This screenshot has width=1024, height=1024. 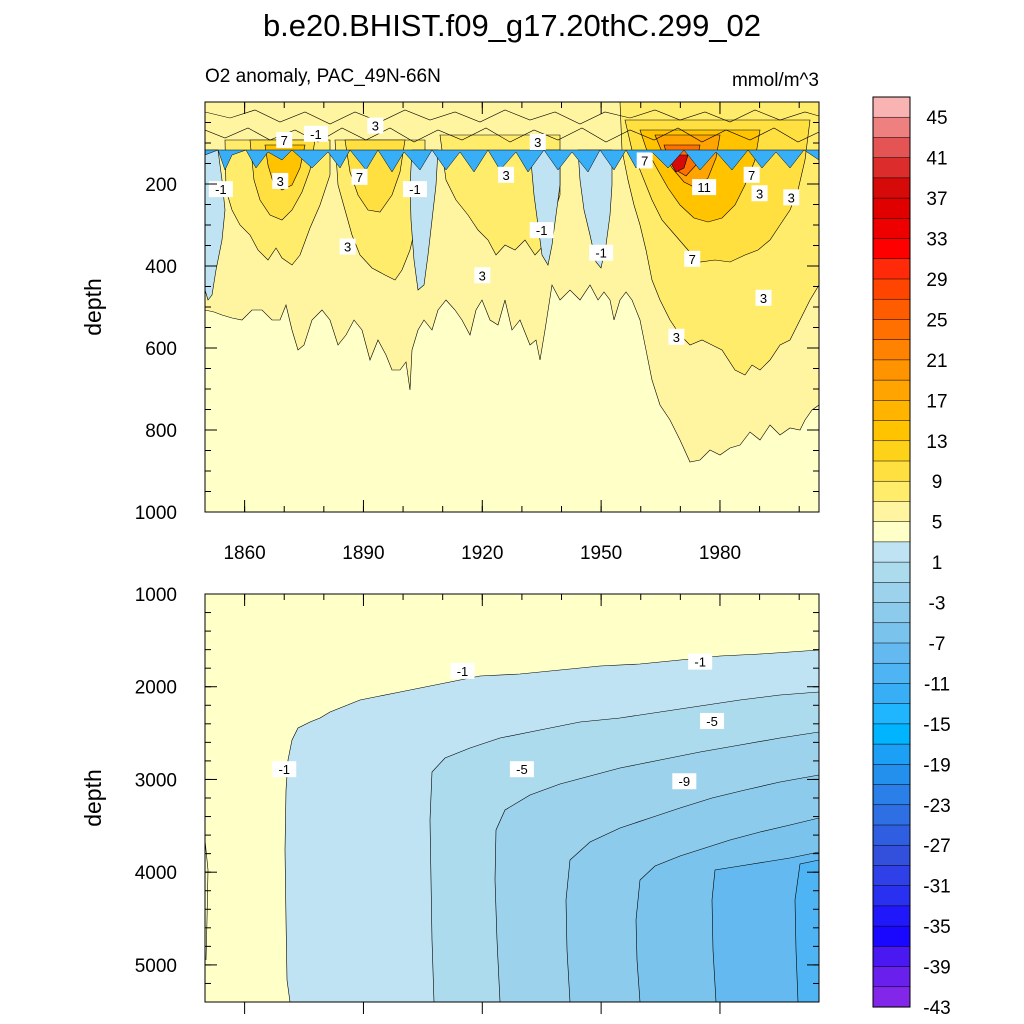 What do you see at coordinates (936, 280) in the screenshot?
I see `colorbar-label: 29` at bounding box center [936, 280].